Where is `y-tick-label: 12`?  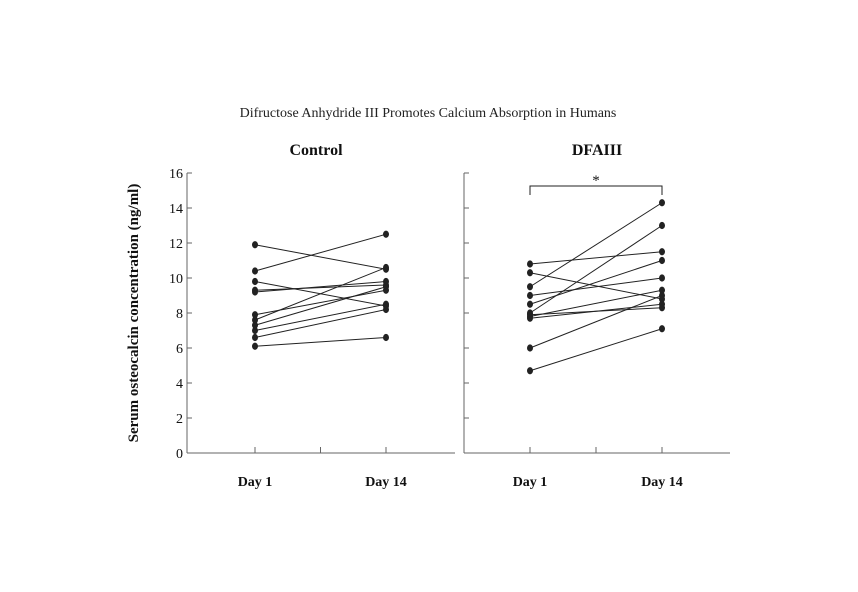
y-tick-label: 12 is located at coordinates (176, 244).